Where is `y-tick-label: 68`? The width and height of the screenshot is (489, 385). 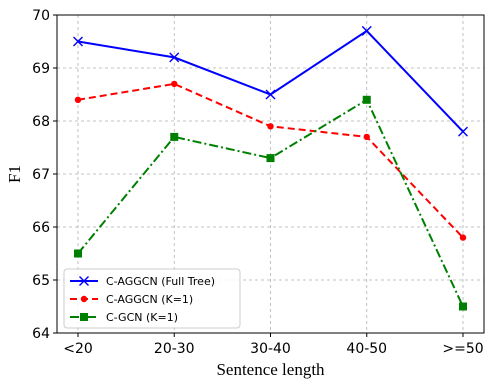
y-tick-label: 68 is located at coordinates (41, 122).